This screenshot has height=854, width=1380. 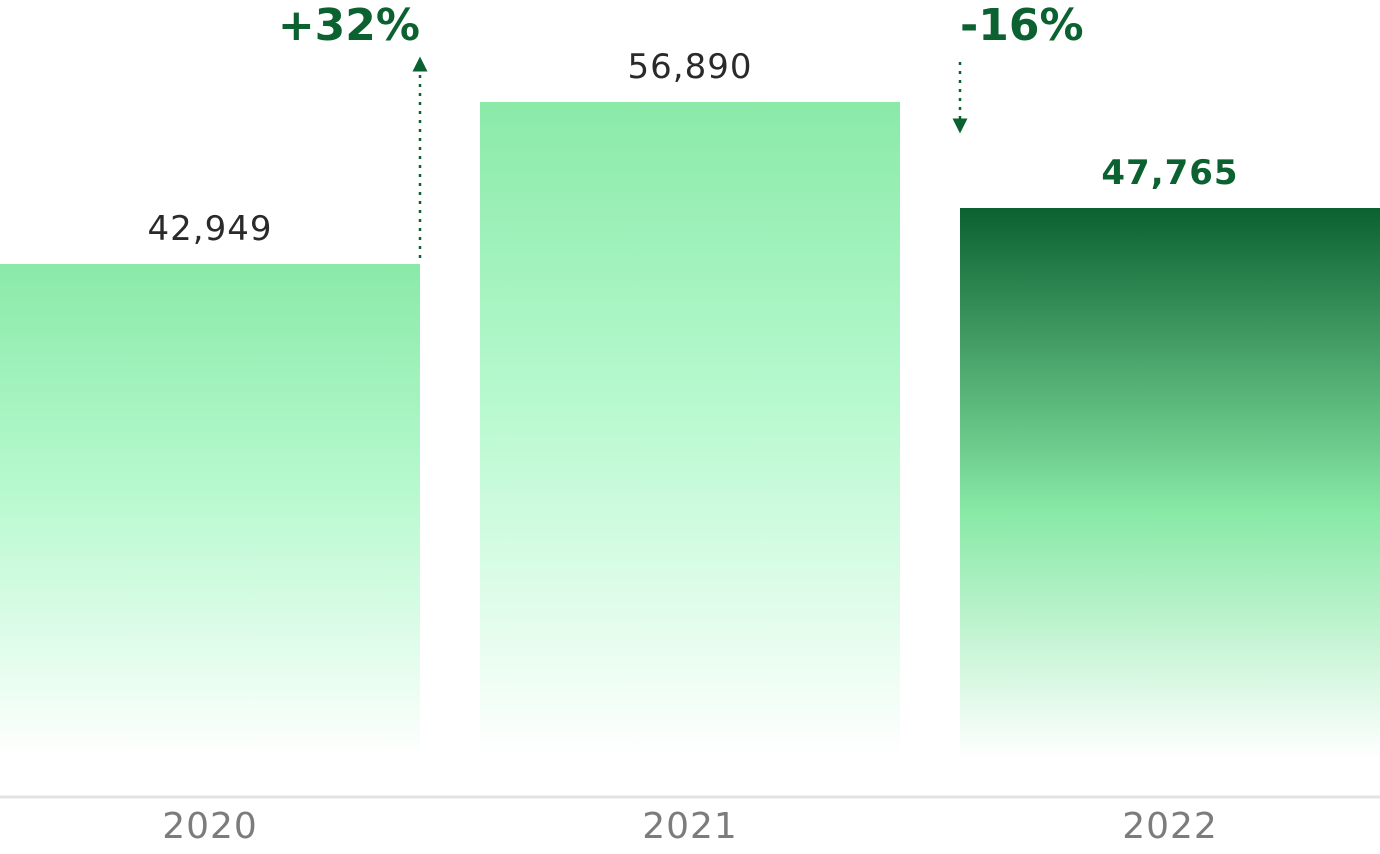 What do you see at coordinates (690, 826) in the screenshot?
I see `category-label-2021: 2021` at bounding box center [690, 826].